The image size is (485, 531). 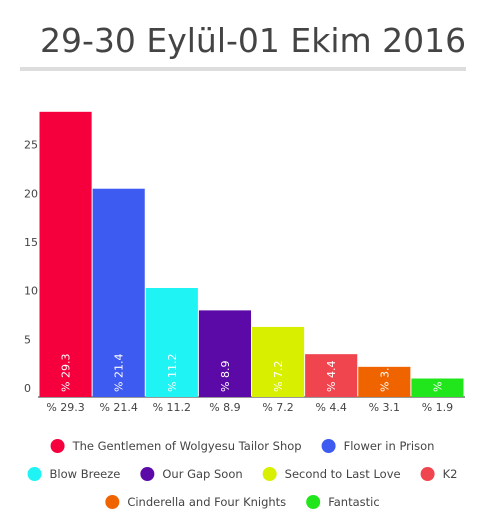 I want to click on legend-item: Blow Breeze, so click(x=74, y=474).